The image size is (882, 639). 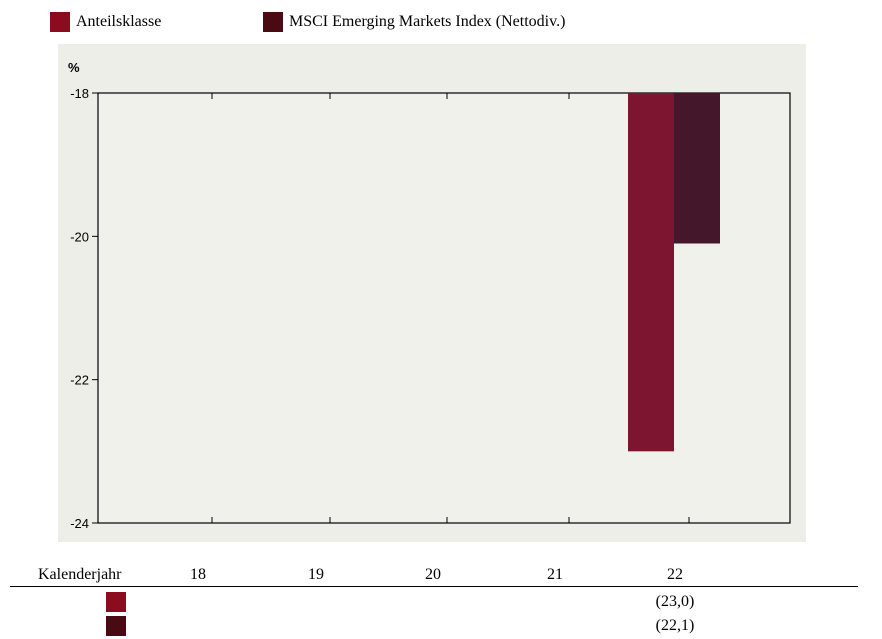 I want to click on table-column-header: 21, so click(x=555, y=575).